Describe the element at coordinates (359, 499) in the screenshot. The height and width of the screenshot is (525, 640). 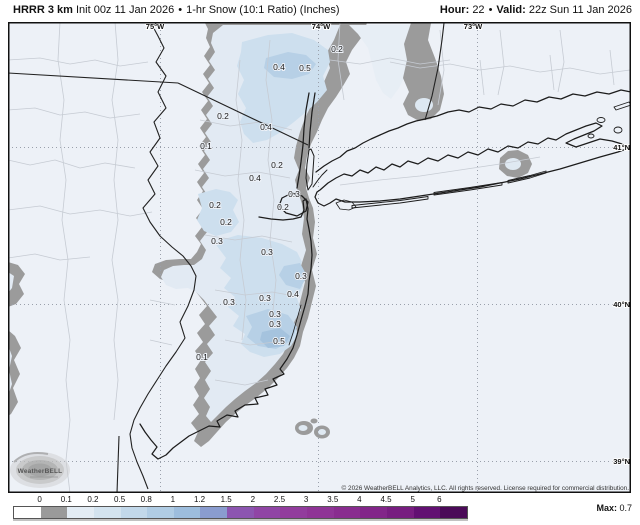
I see `colorbar-tick: 4` at that location.